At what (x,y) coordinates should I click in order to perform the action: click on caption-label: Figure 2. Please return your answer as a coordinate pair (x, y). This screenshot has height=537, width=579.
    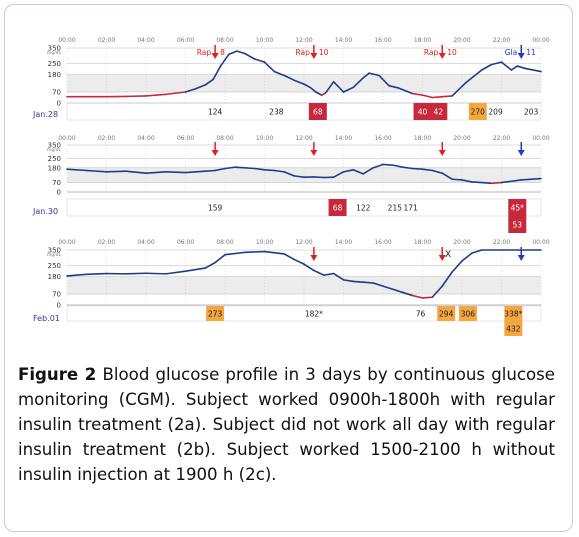
    Looking at the image, I should click on (57, 374).